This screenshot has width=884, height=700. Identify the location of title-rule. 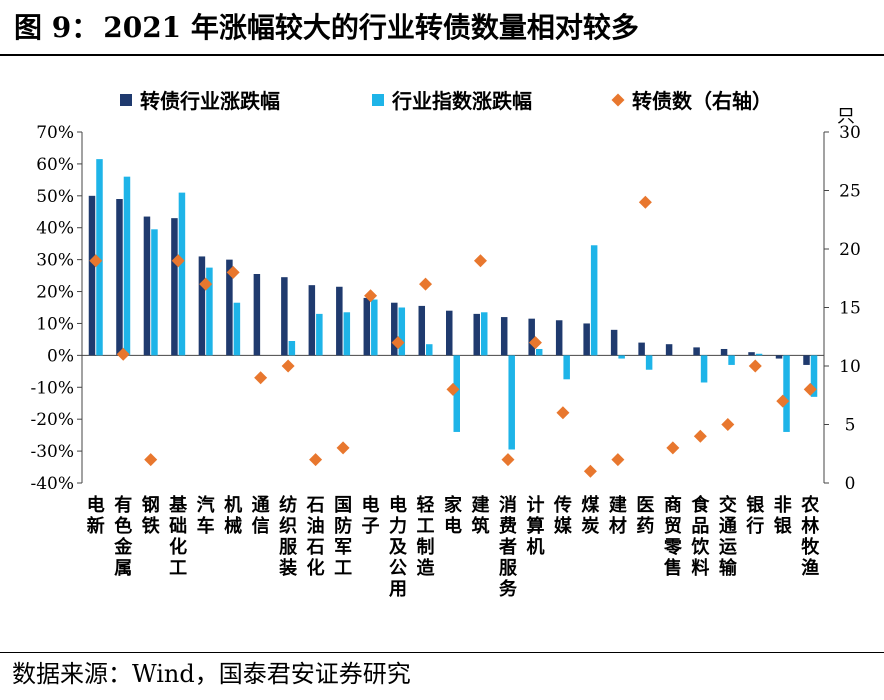
(442, 55).